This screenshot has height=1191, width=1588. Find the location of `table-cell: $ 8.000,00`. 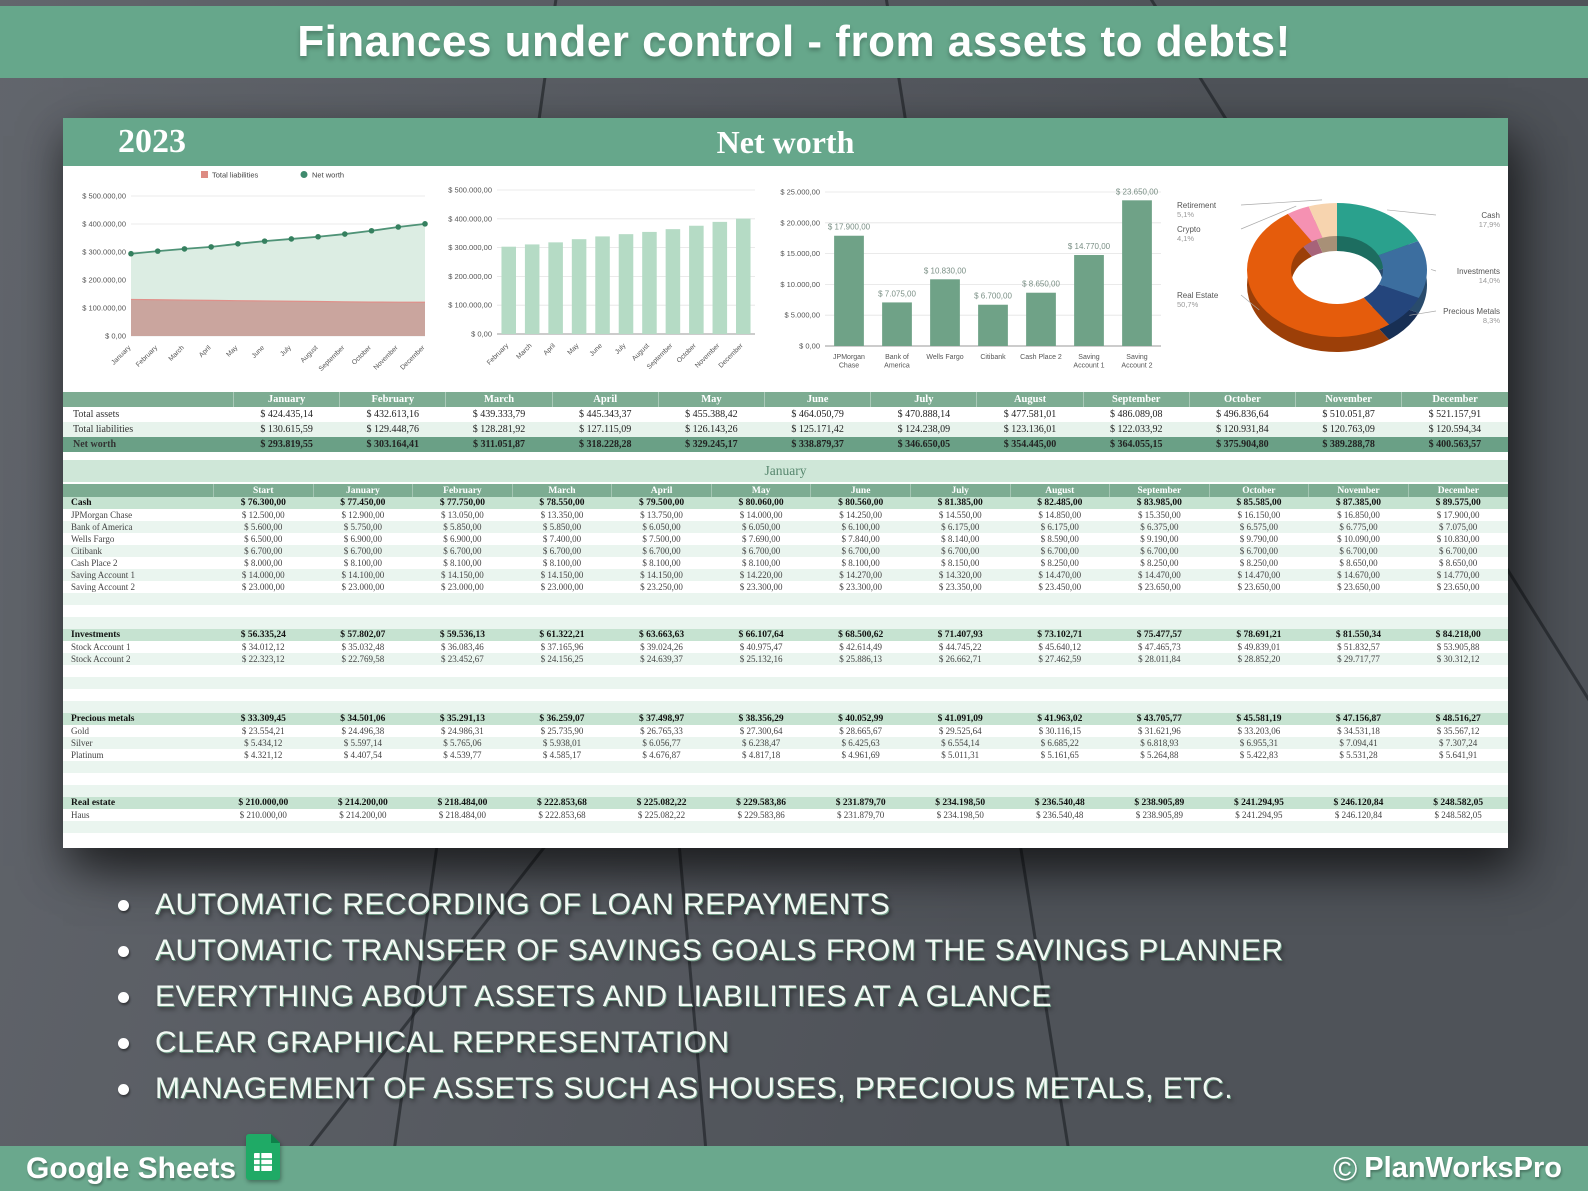

table-cell: $ 8.000,00 is located at coordinates (263, 563).